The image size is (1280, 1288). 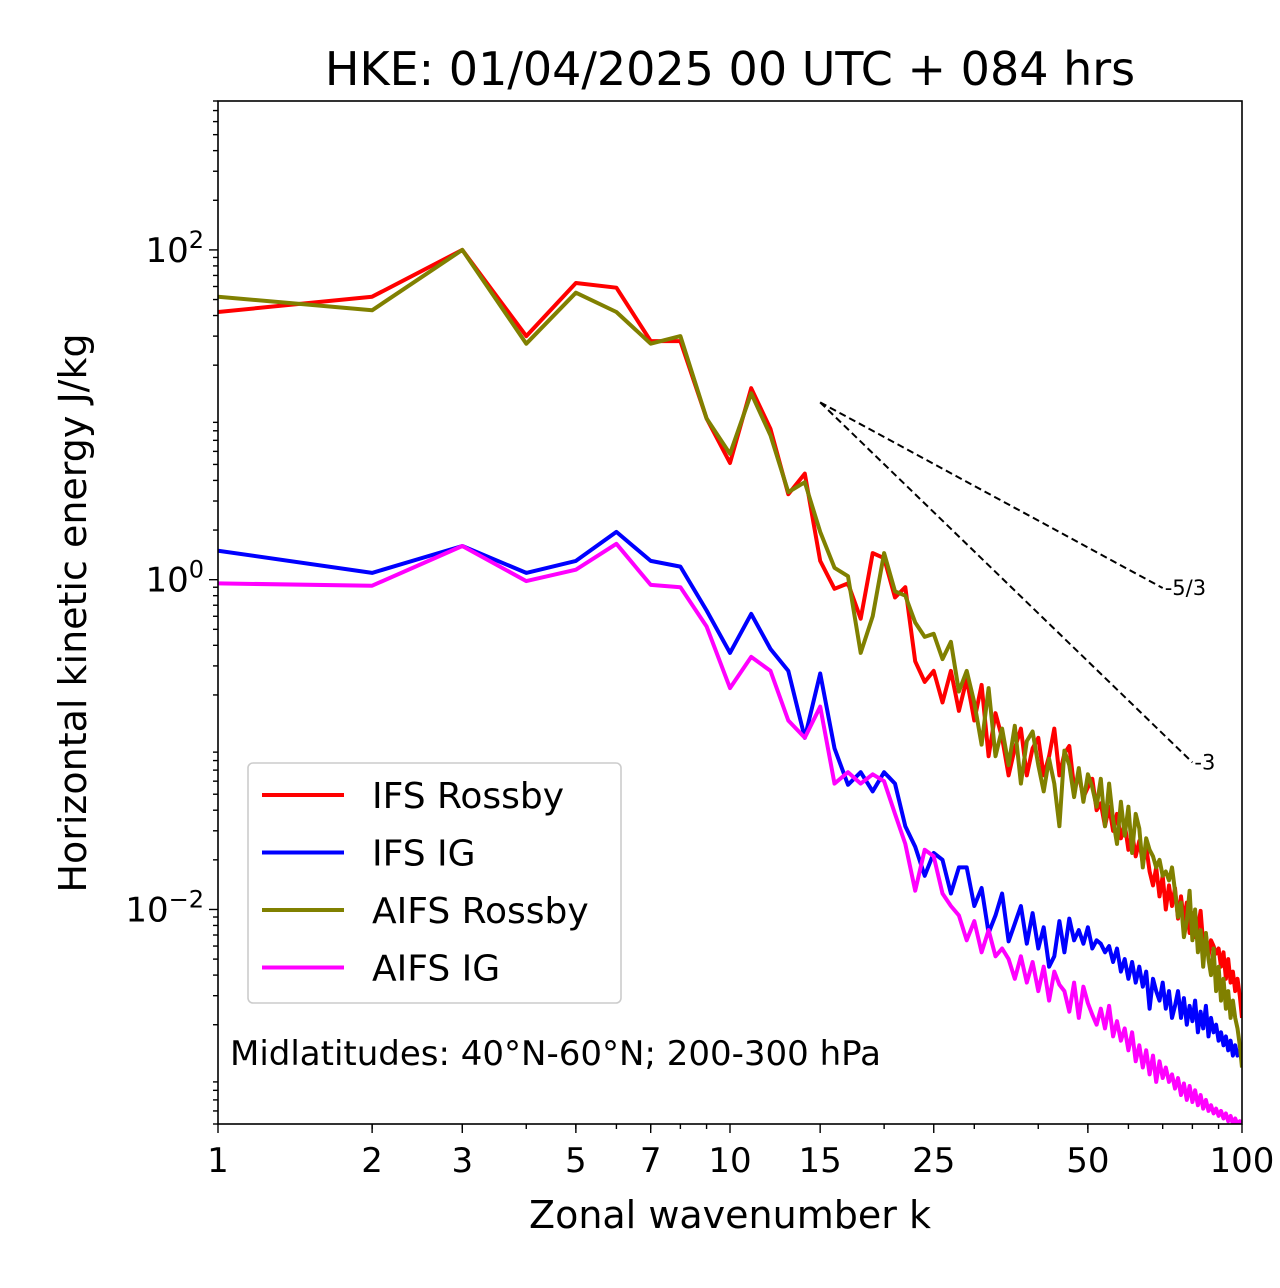 I want to click on legend: IFS Rossby IFS IG AIFS Rossby AIFS IG, so click(x=434, y=883).